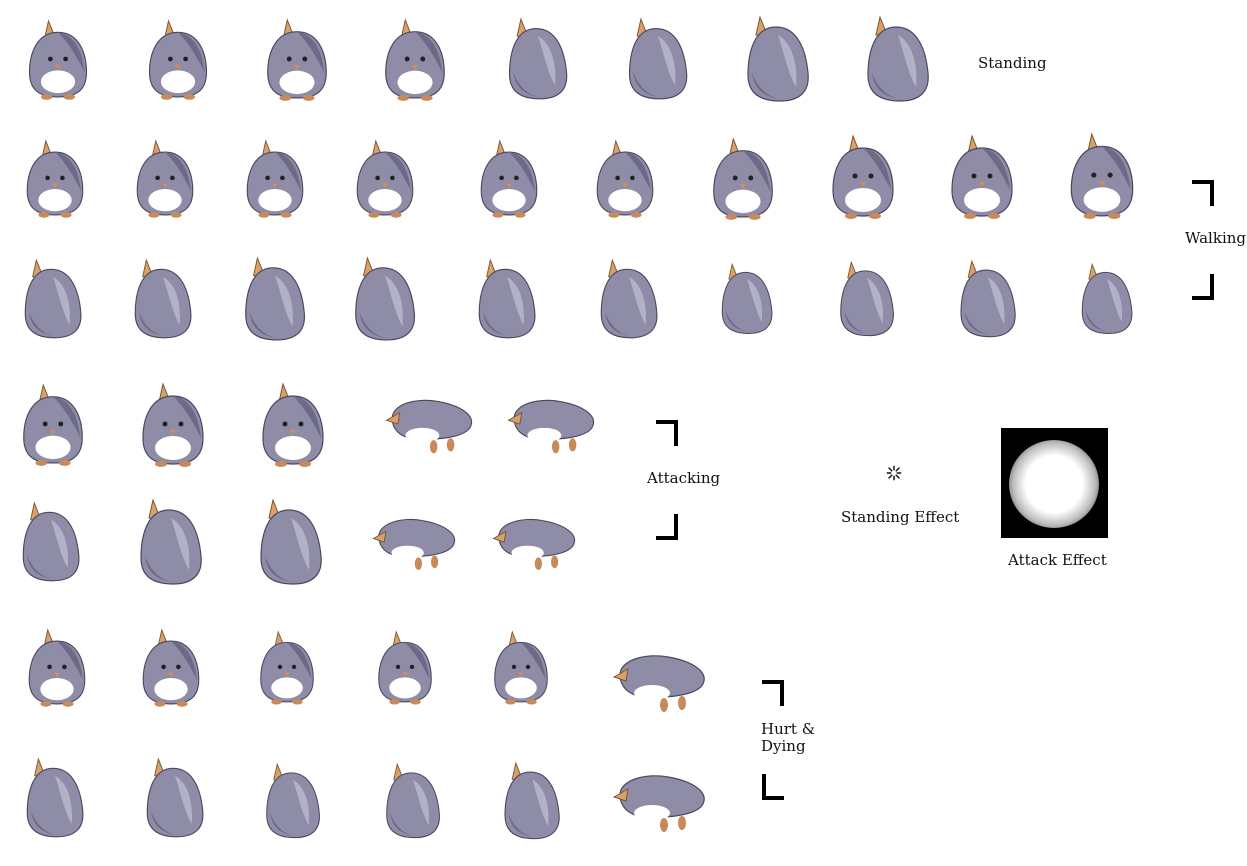 The height and width of the screenshot is (866, 1247). What do you see at coordinates (1203, 193) in the screenshot?
I see `walking-bracket-top` at bounding box center [1203, 193].